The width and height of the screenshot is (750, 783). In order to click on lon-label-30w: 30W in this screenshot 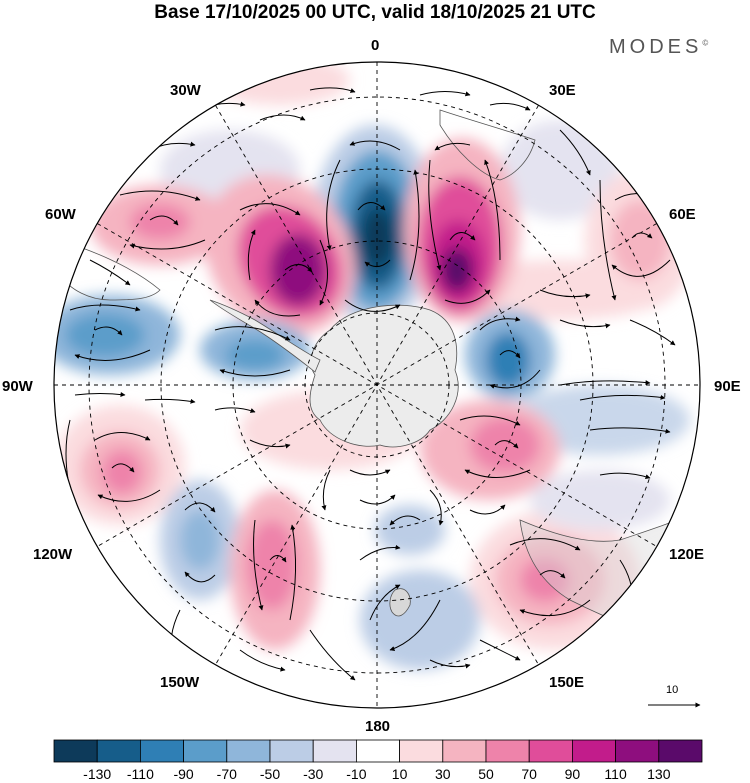, I will do `click(185, 90)`.